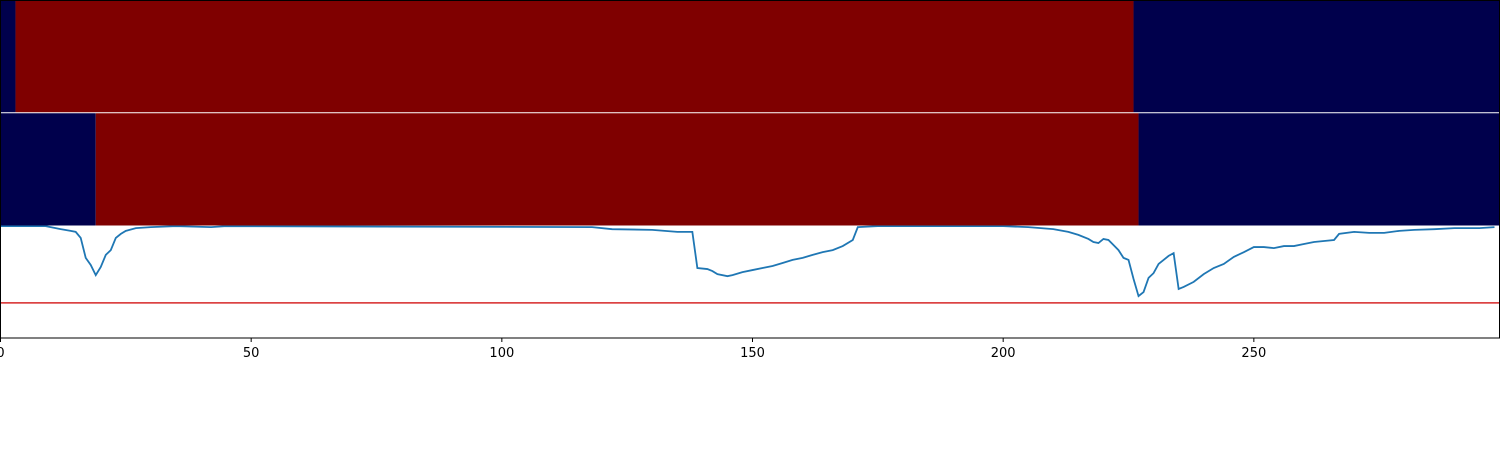 Image resolution: width=1500 pixels, height=450 pixels. What do you see at coordinates (251, 353) in the screenshot?
I see `x-tick-label: 50` at bounding box center [251, 353].